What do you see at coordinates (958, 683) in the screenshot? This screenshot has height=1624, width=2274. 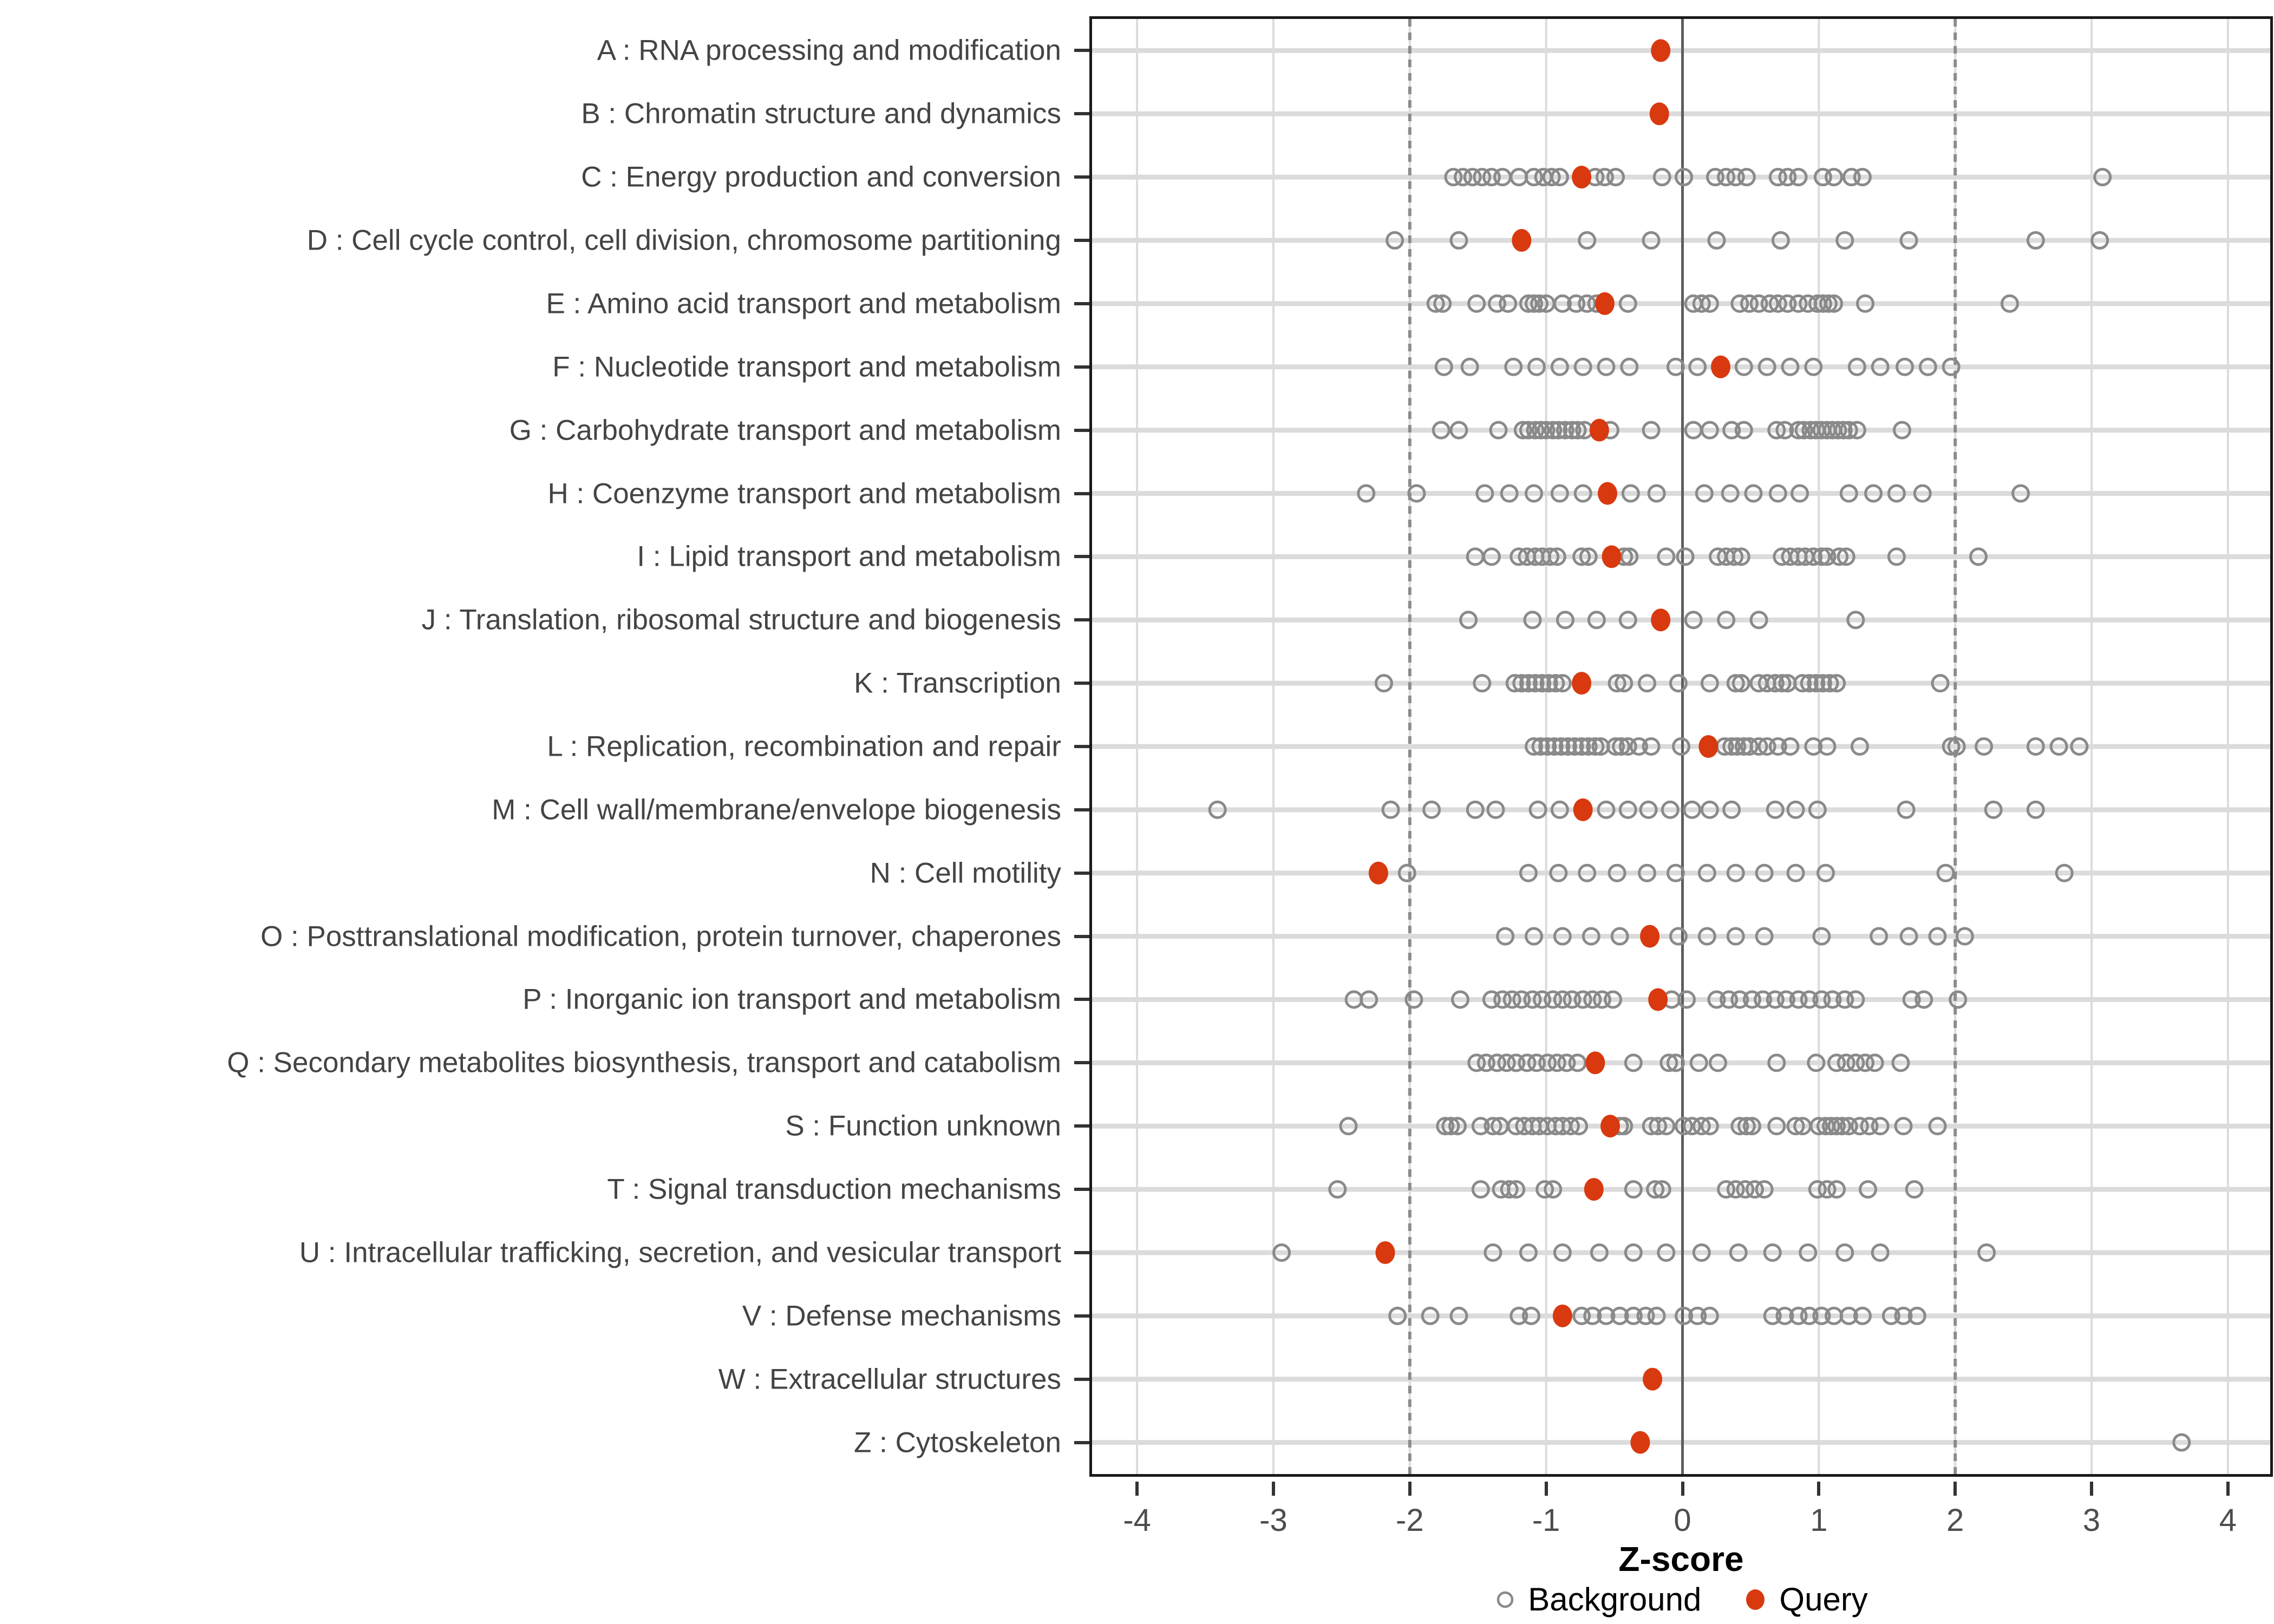 I see `category-label: K : Transcription` at bounding box center [958, 683].